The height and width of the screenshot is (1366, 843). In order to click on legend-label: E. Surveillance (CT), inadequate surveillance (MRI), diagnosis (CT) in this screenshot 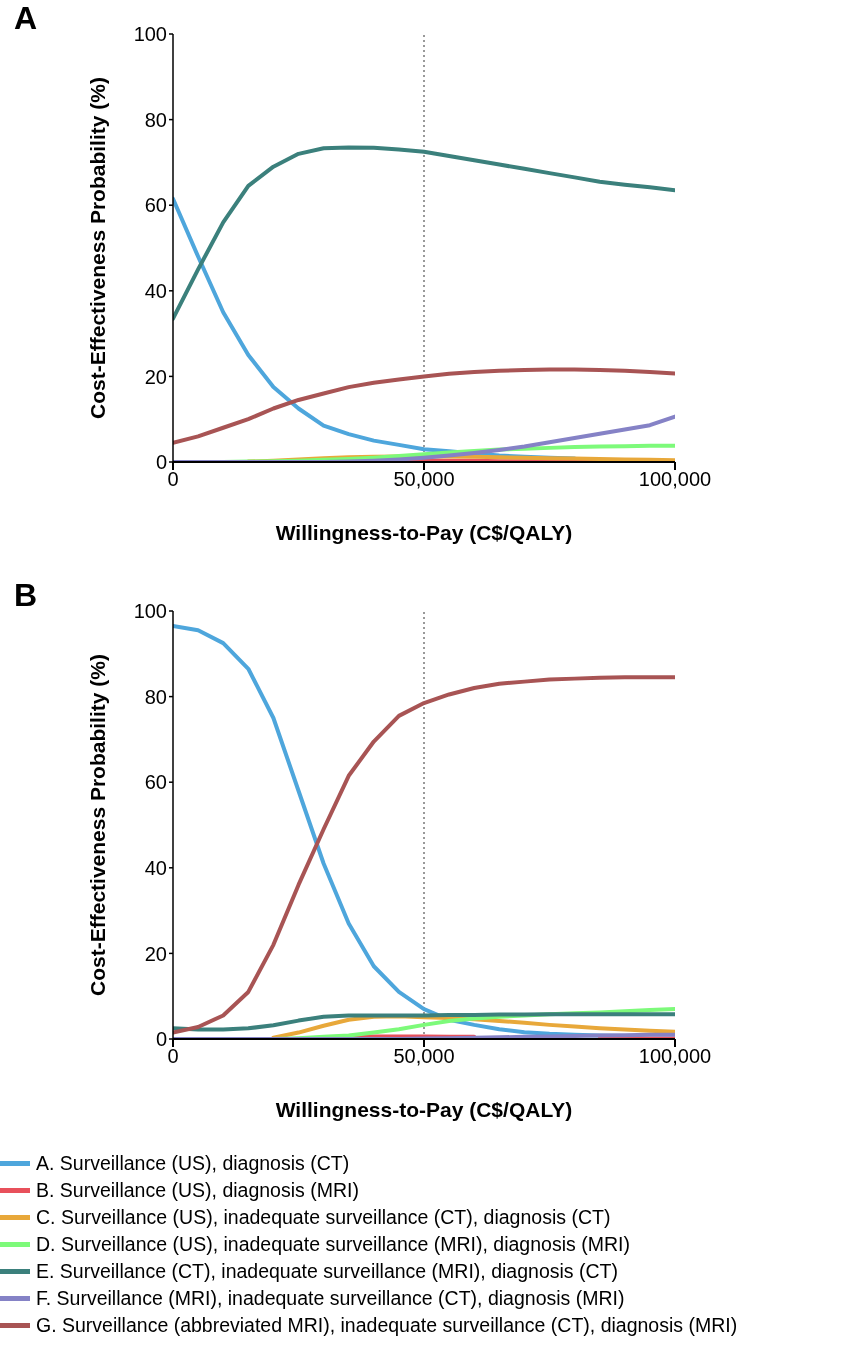, I will do `click(327, 1271)`.